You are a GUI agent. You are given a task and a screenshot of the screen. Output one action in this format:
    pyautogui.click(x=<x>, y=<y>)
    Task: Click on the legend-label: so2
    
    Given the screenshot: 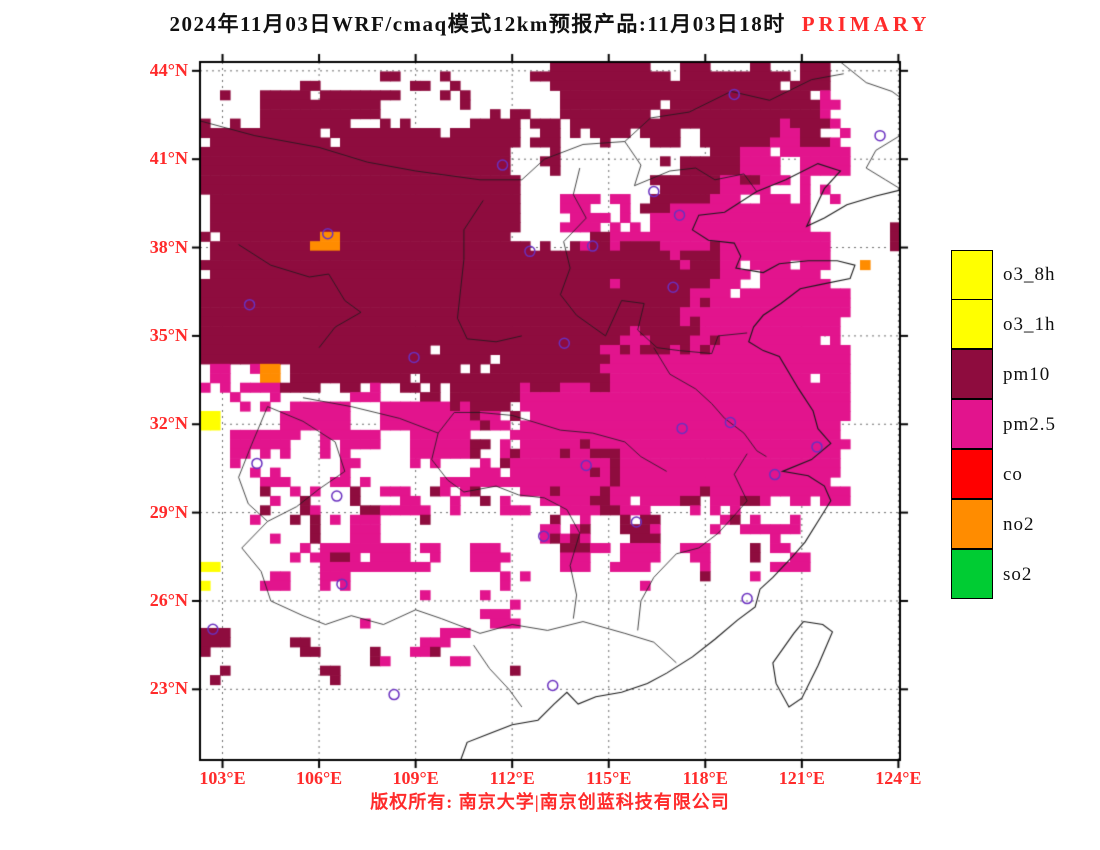 What is the action you would take?
    pyautogui.click(x=1018, y=574)
    